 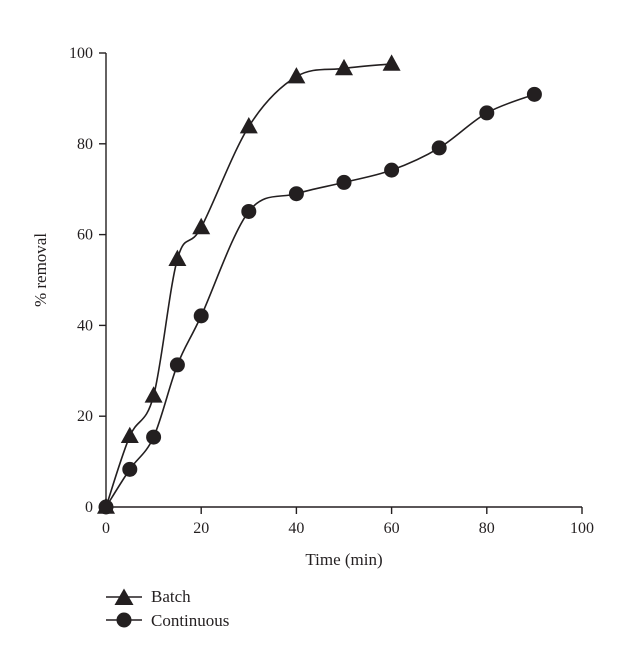 I want to click on legend-marker-continuous, so click(x=124, y=620).